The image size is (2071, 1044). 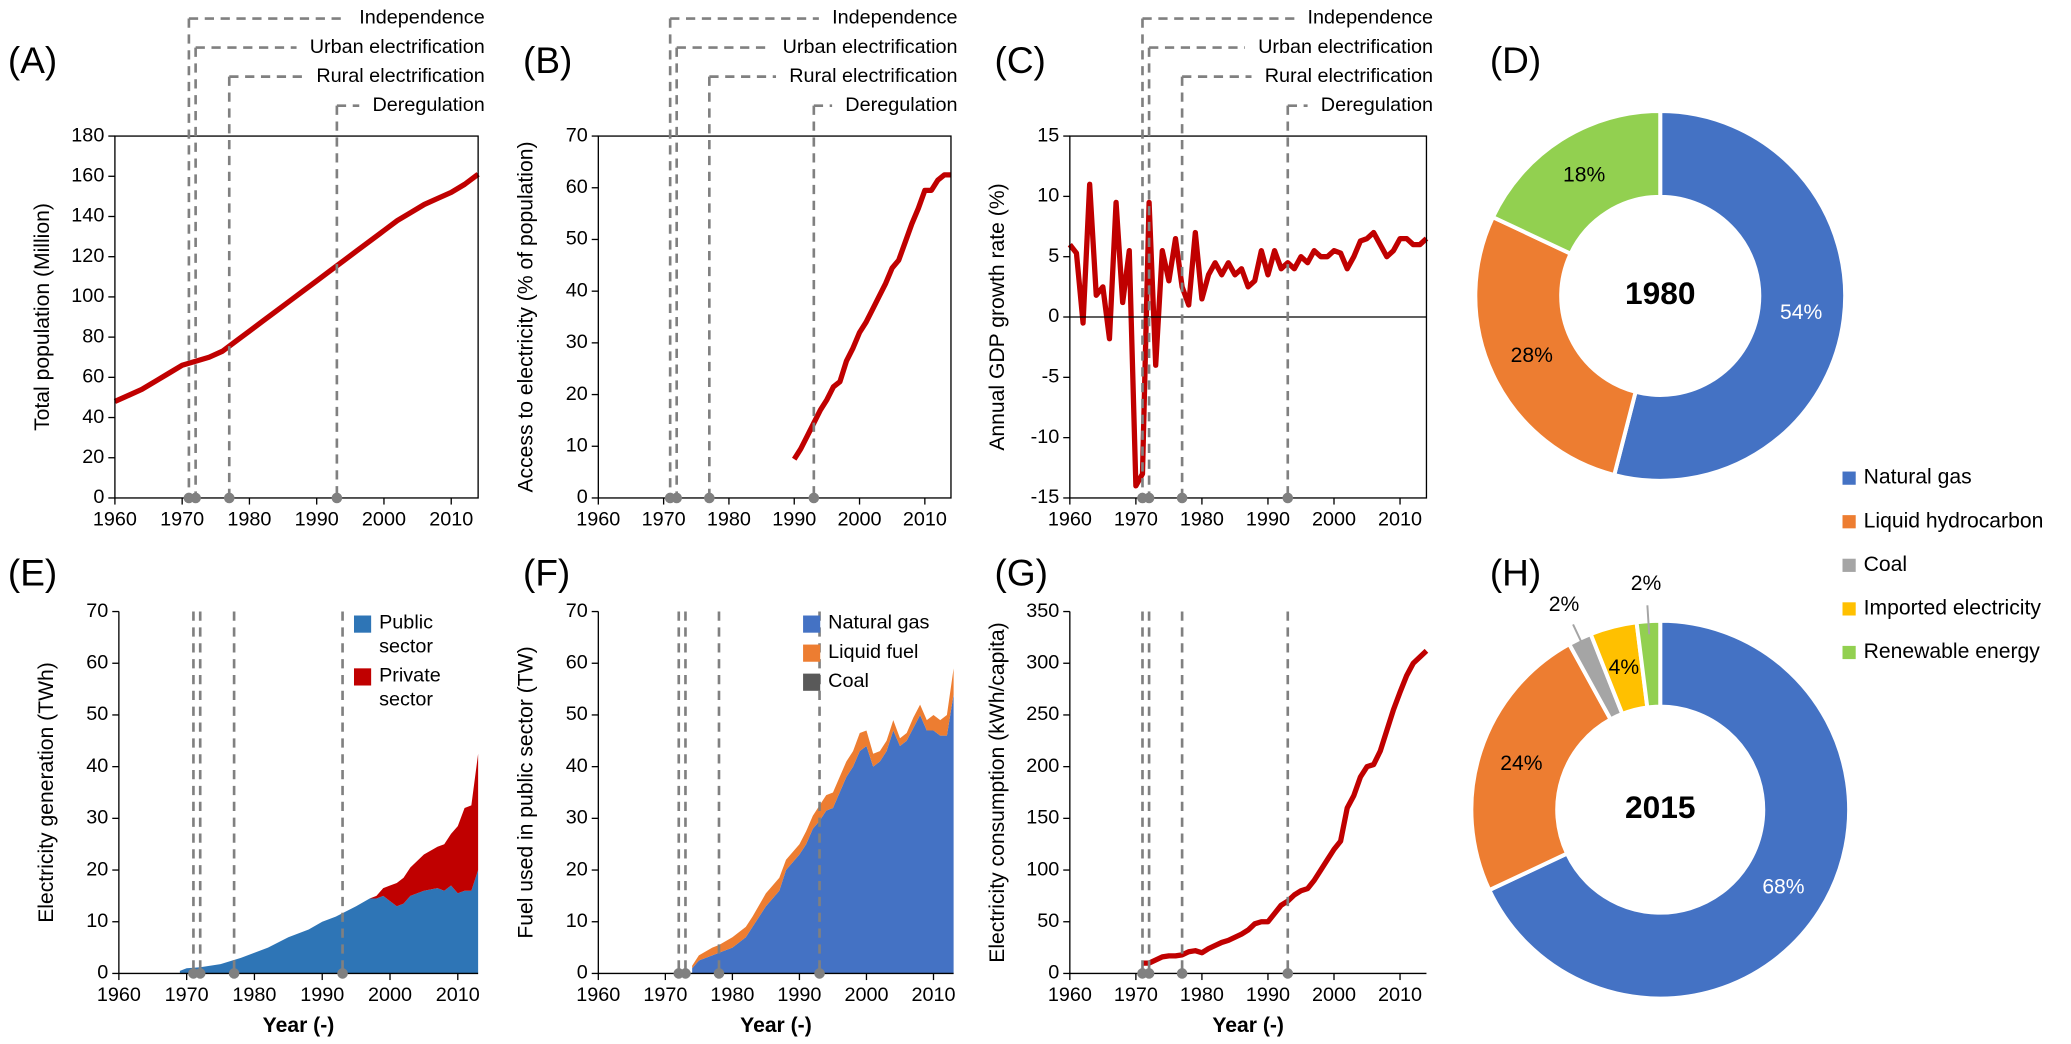 I want to click on y-tick-label: 60, so click(x=97, y=662).